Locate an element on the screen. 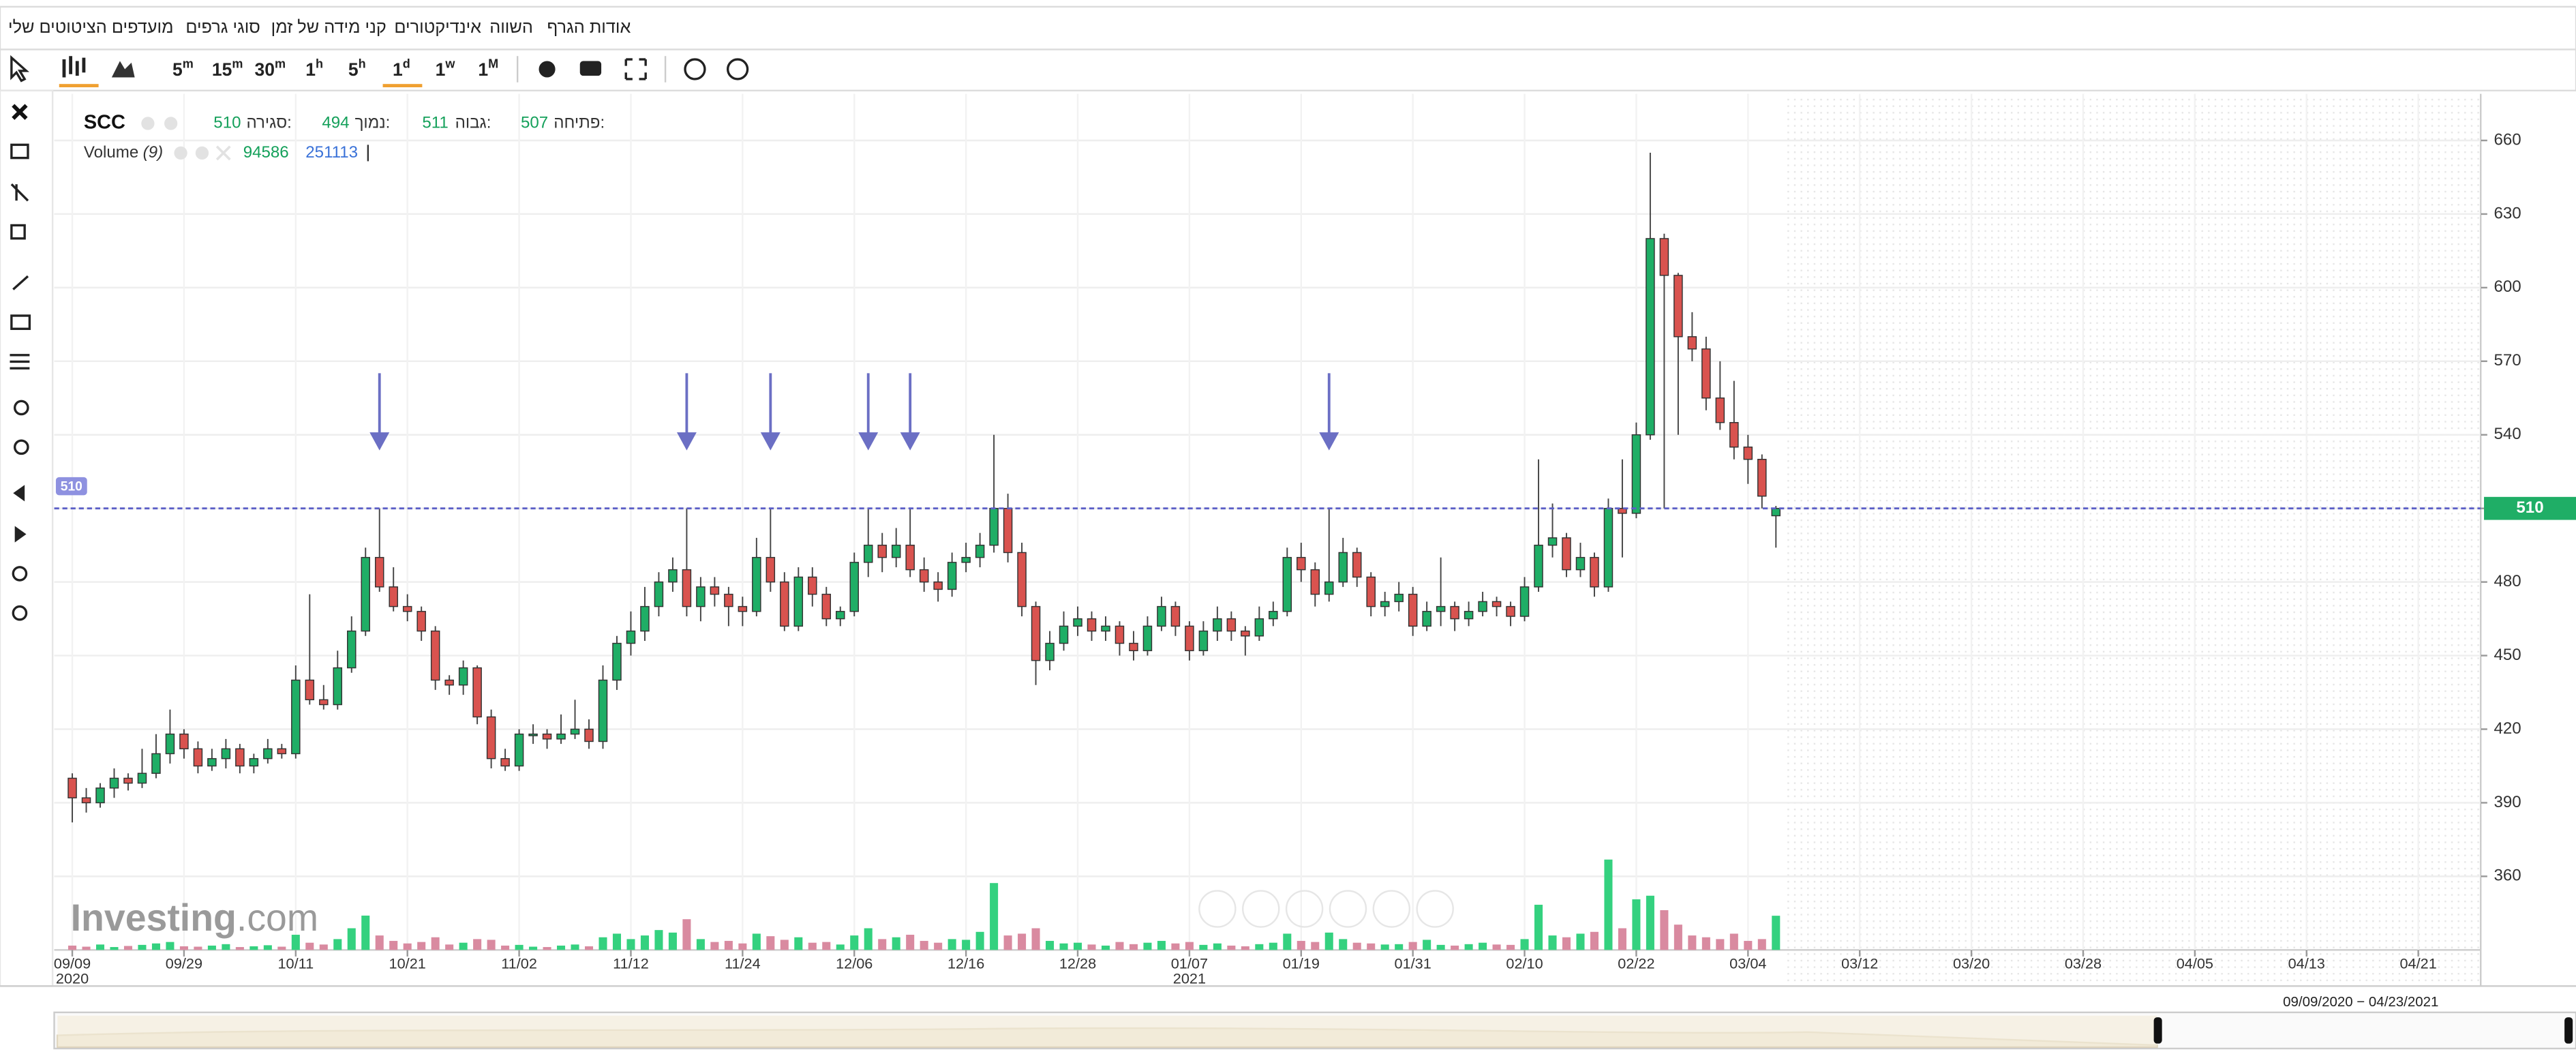 The width and height of the screenshot is (2576, 1052). y-tick-label: 540 is located at coordinates (2507, 434).